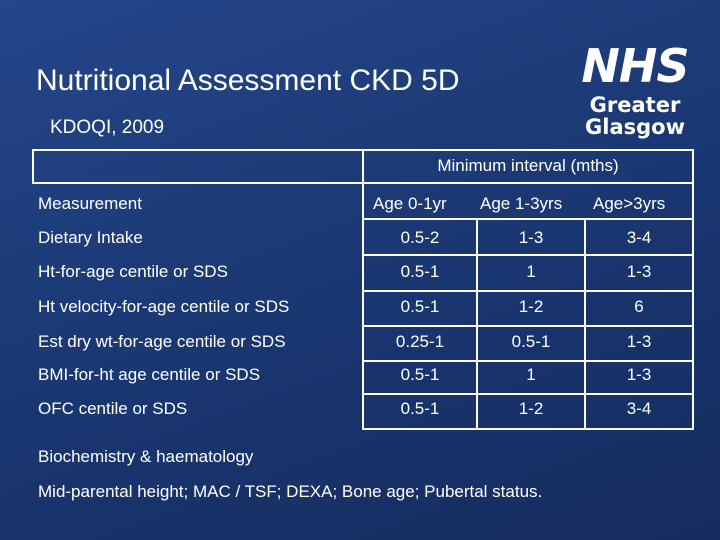  What do you see at coordinates (248, 80) in the screenshot?
I see `slide-title: Nutritional Assessment CKD 5D` at bounding box center [248, 80].